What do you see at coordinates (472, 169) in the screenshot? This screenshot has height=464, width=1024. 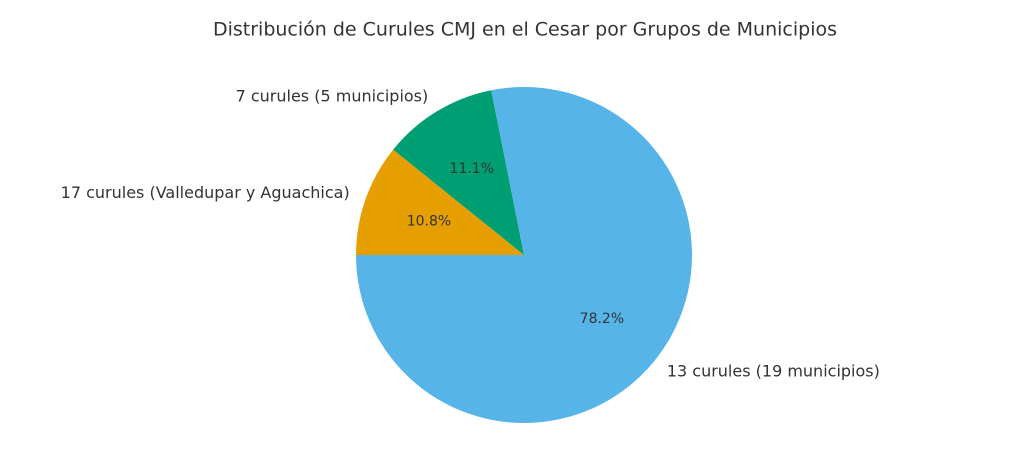 I see `pct-label: 11.1%` at bounding box center [472, 169].